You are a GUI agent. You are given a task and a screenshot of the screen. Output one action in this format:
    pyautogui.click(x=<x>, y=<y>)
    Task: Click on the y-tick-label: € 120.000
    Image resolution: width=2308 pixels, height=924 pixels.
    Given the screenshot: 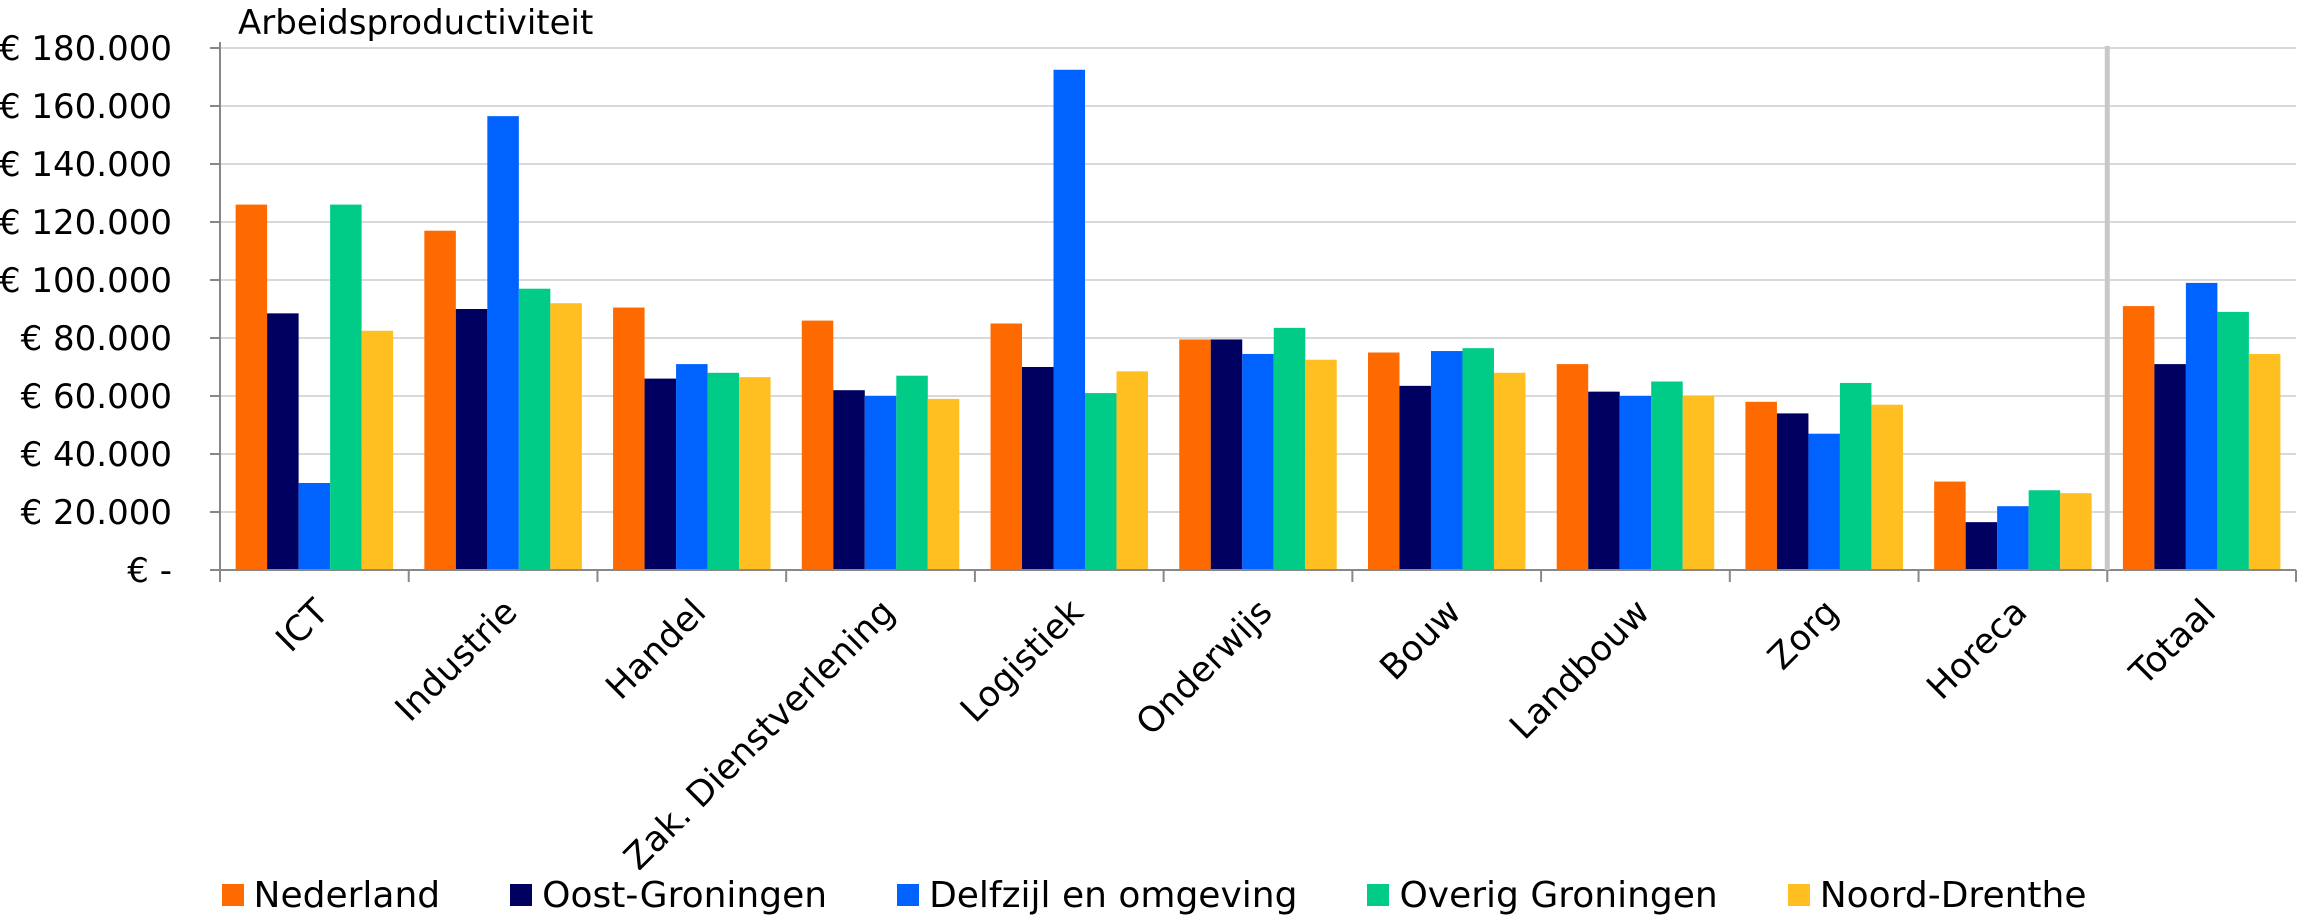 What is the action you would take?
    pyautogui.click(x=86, y=223)
    